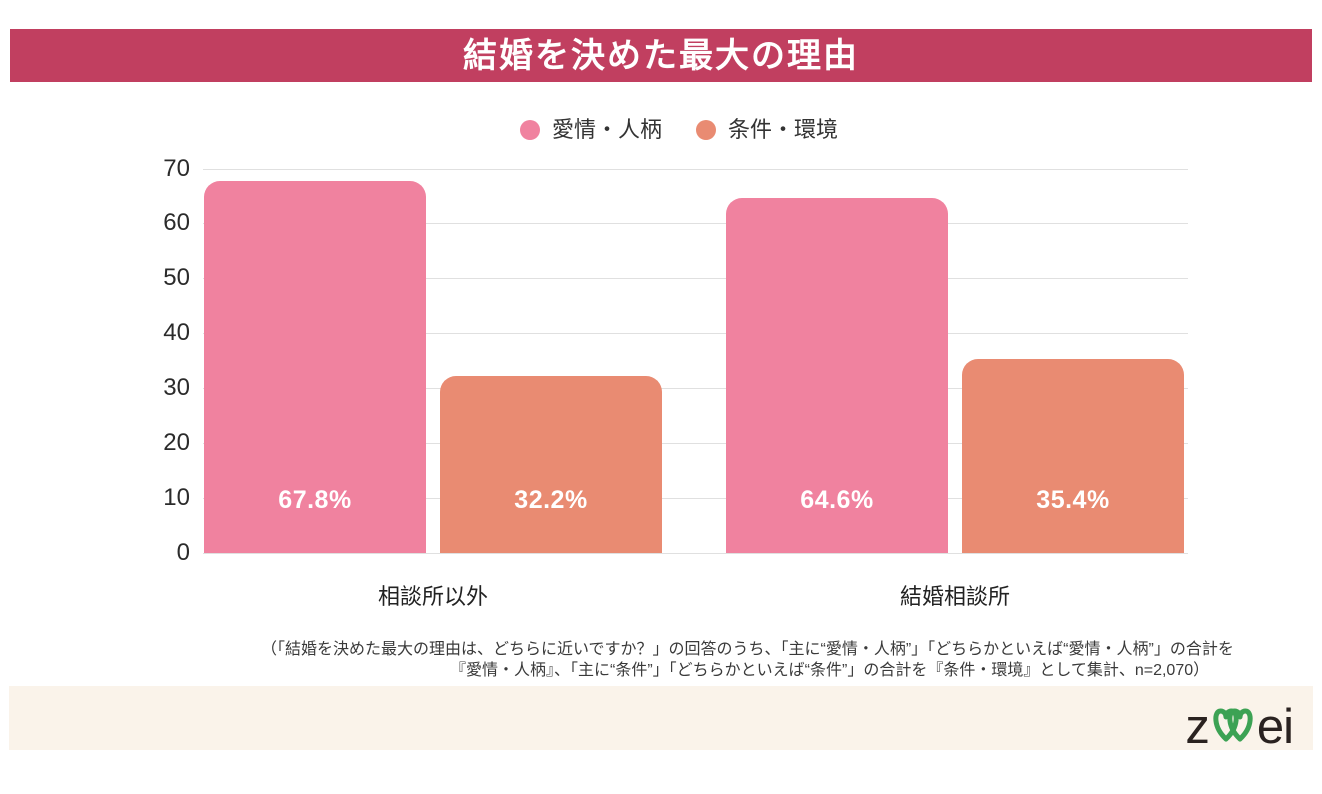 The height and width of the screenshot is (794, 1322). Describe the element at coordinates (954, 596) in the screenshot. I see `x-axis-category-label: 結婚相談所` at that location.